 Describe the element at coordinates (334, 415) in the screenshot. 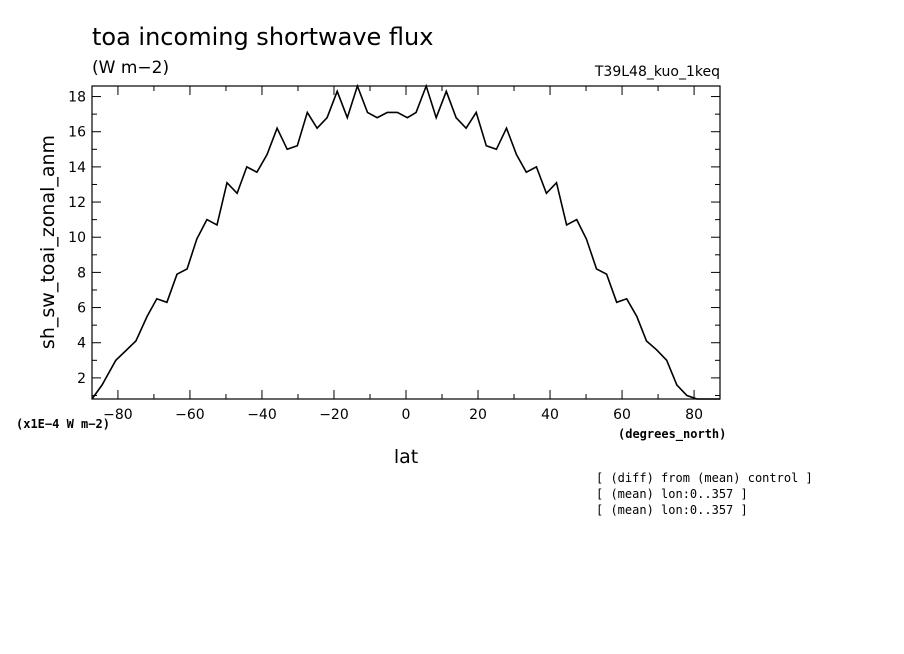

I see `x-tick-label: −20` at that location.